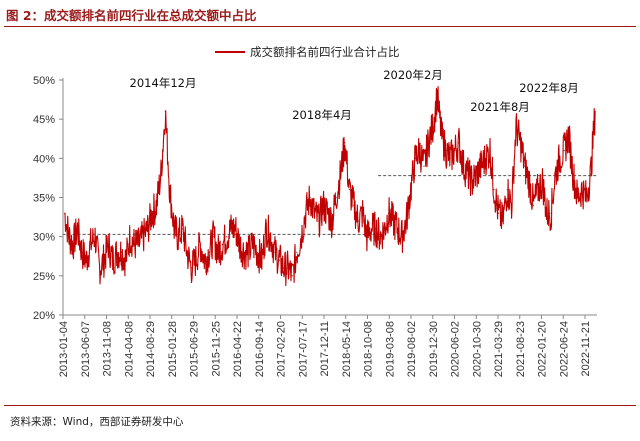 This screenshot has width=640, height=441. Describe the element at coordinates (163, 83) in the screenshot. I see `annotation-label: 2014年12月` at that location.